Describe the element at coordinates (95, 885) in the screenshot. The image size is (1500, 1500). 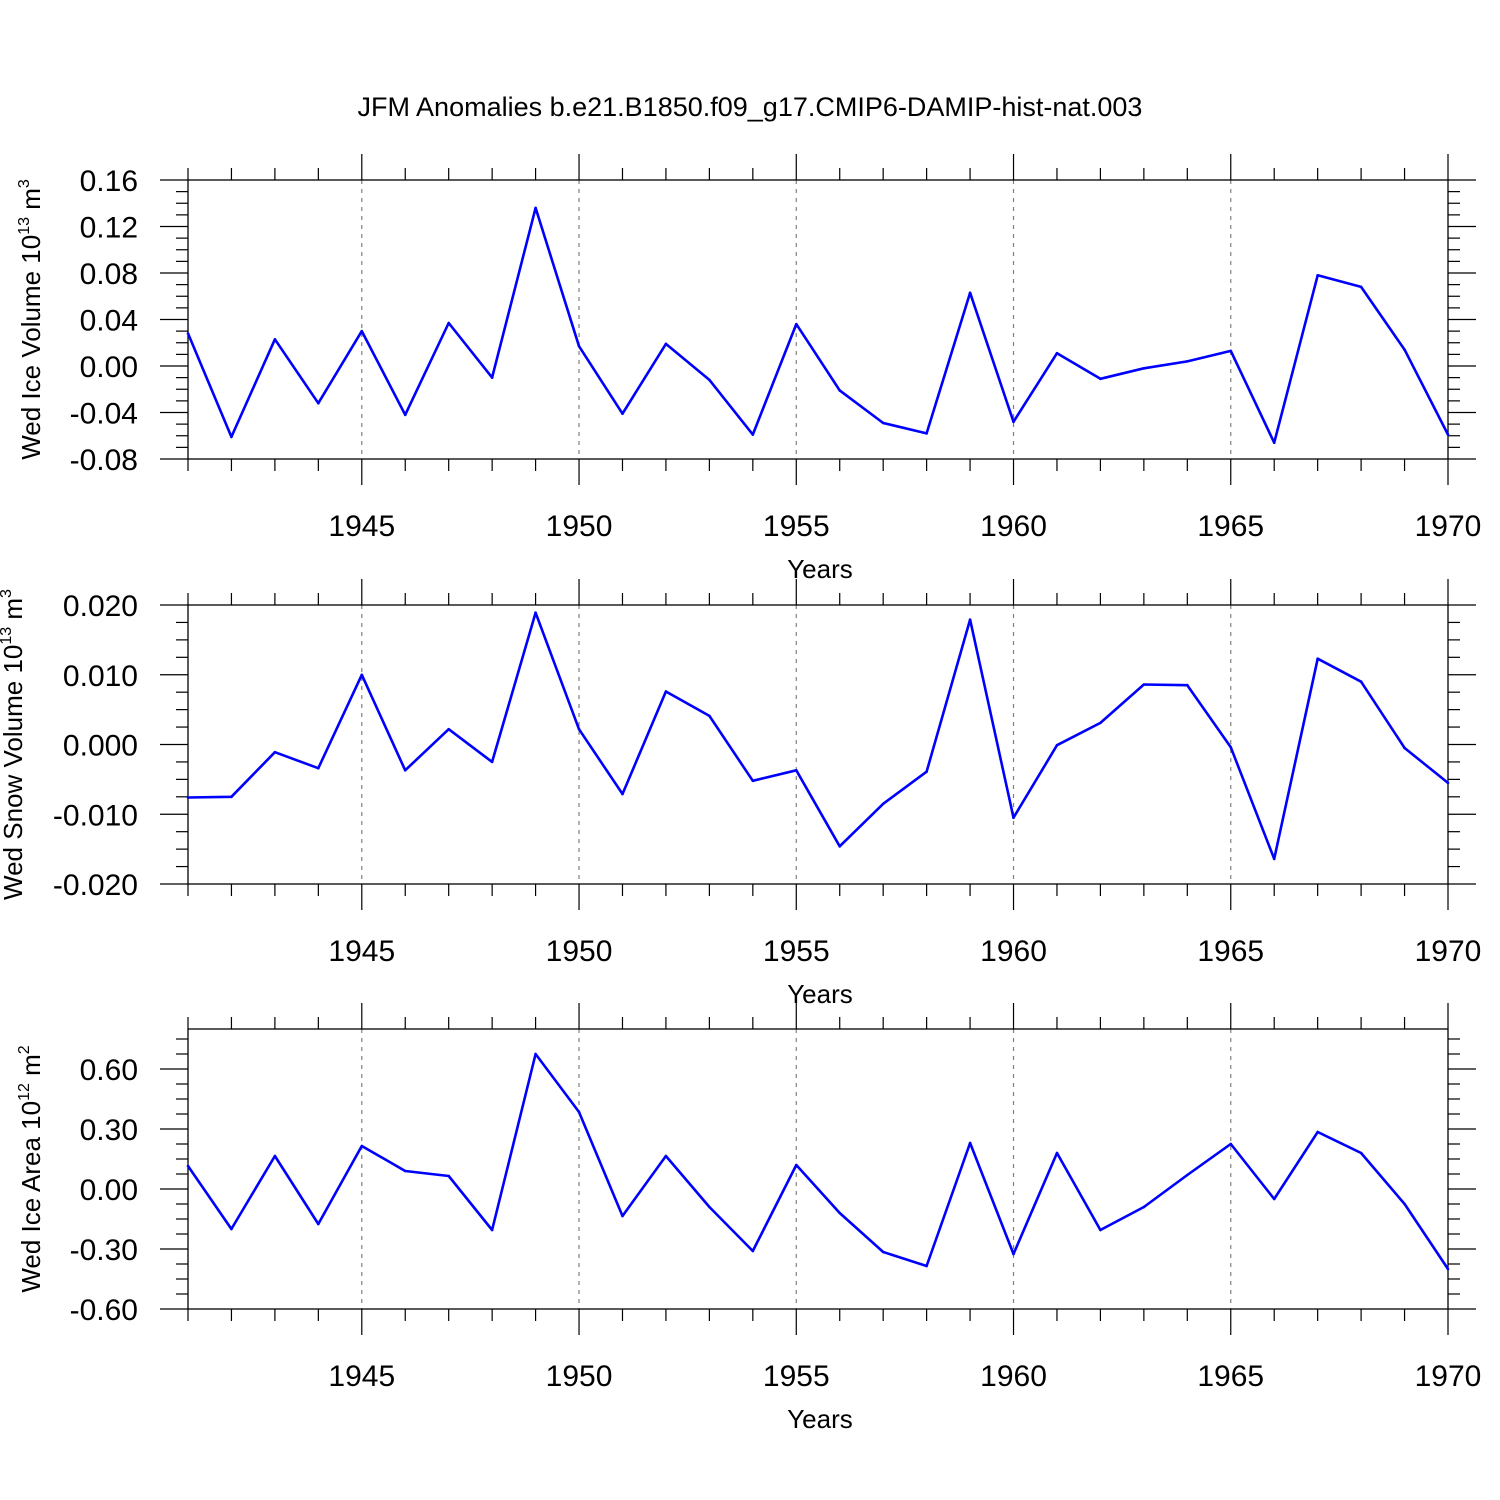
I see `y-tick-label: -0.020` at that location.